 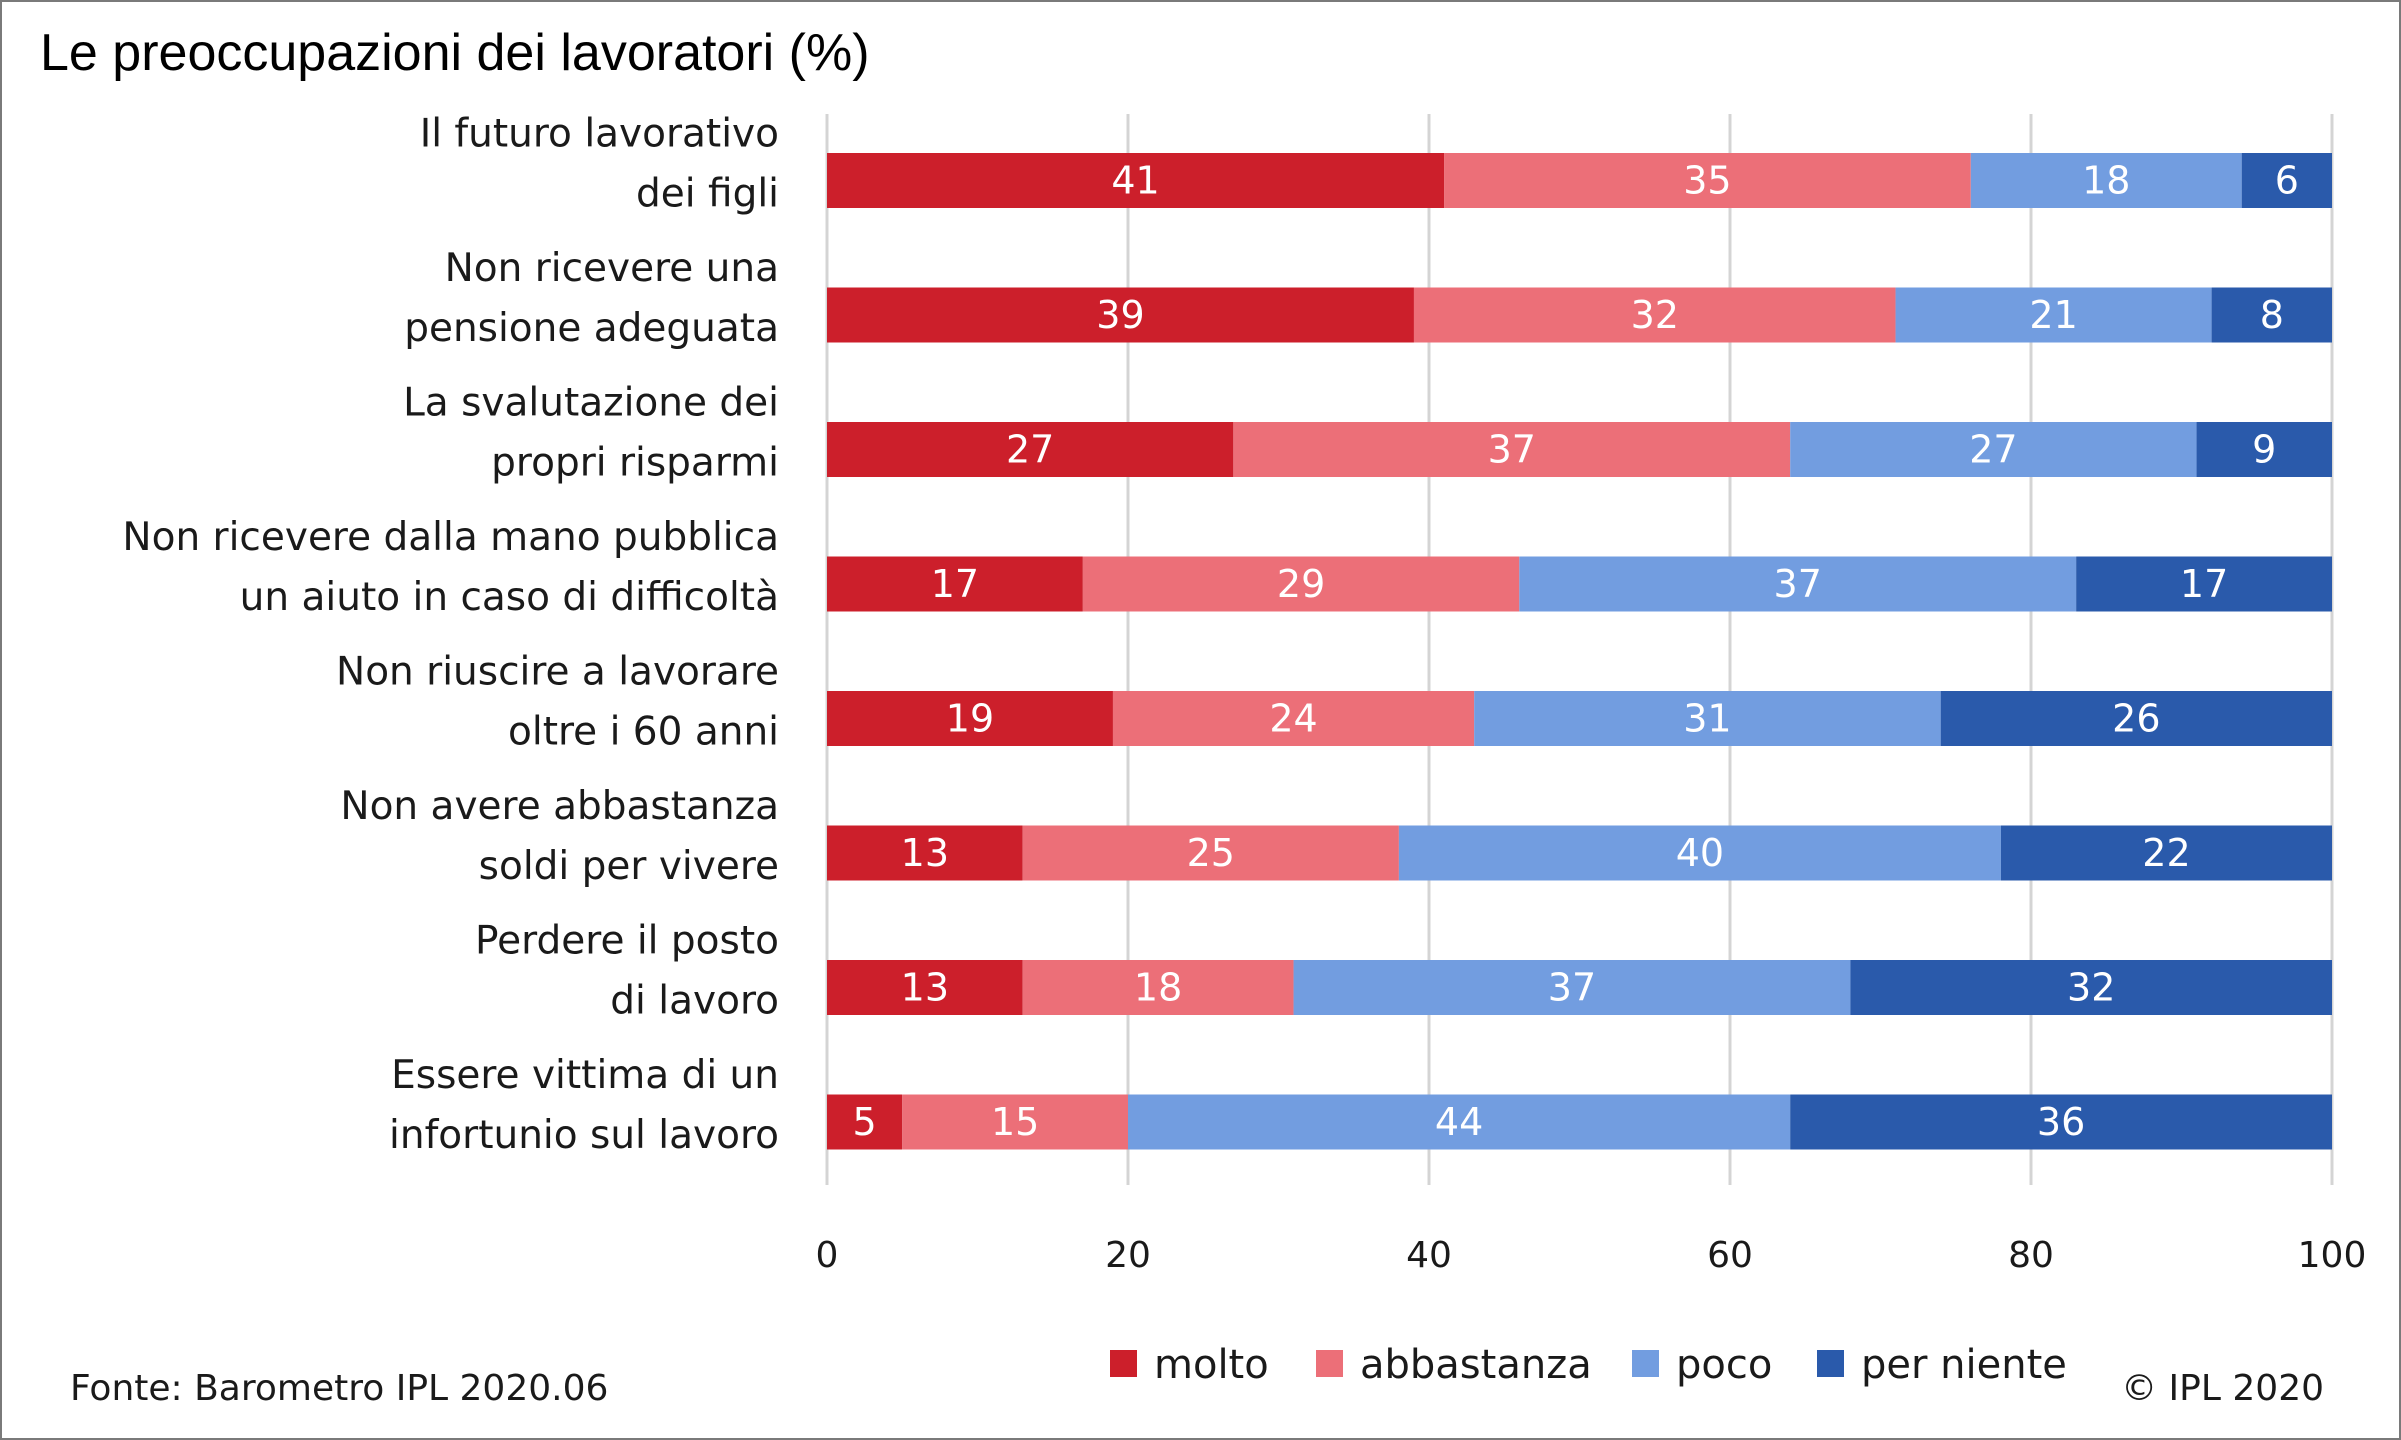 What do you see at coordinates (1211, 1365) in the screenshot?
I see `legend-label: molto` at bounding box center [1211, 1365].